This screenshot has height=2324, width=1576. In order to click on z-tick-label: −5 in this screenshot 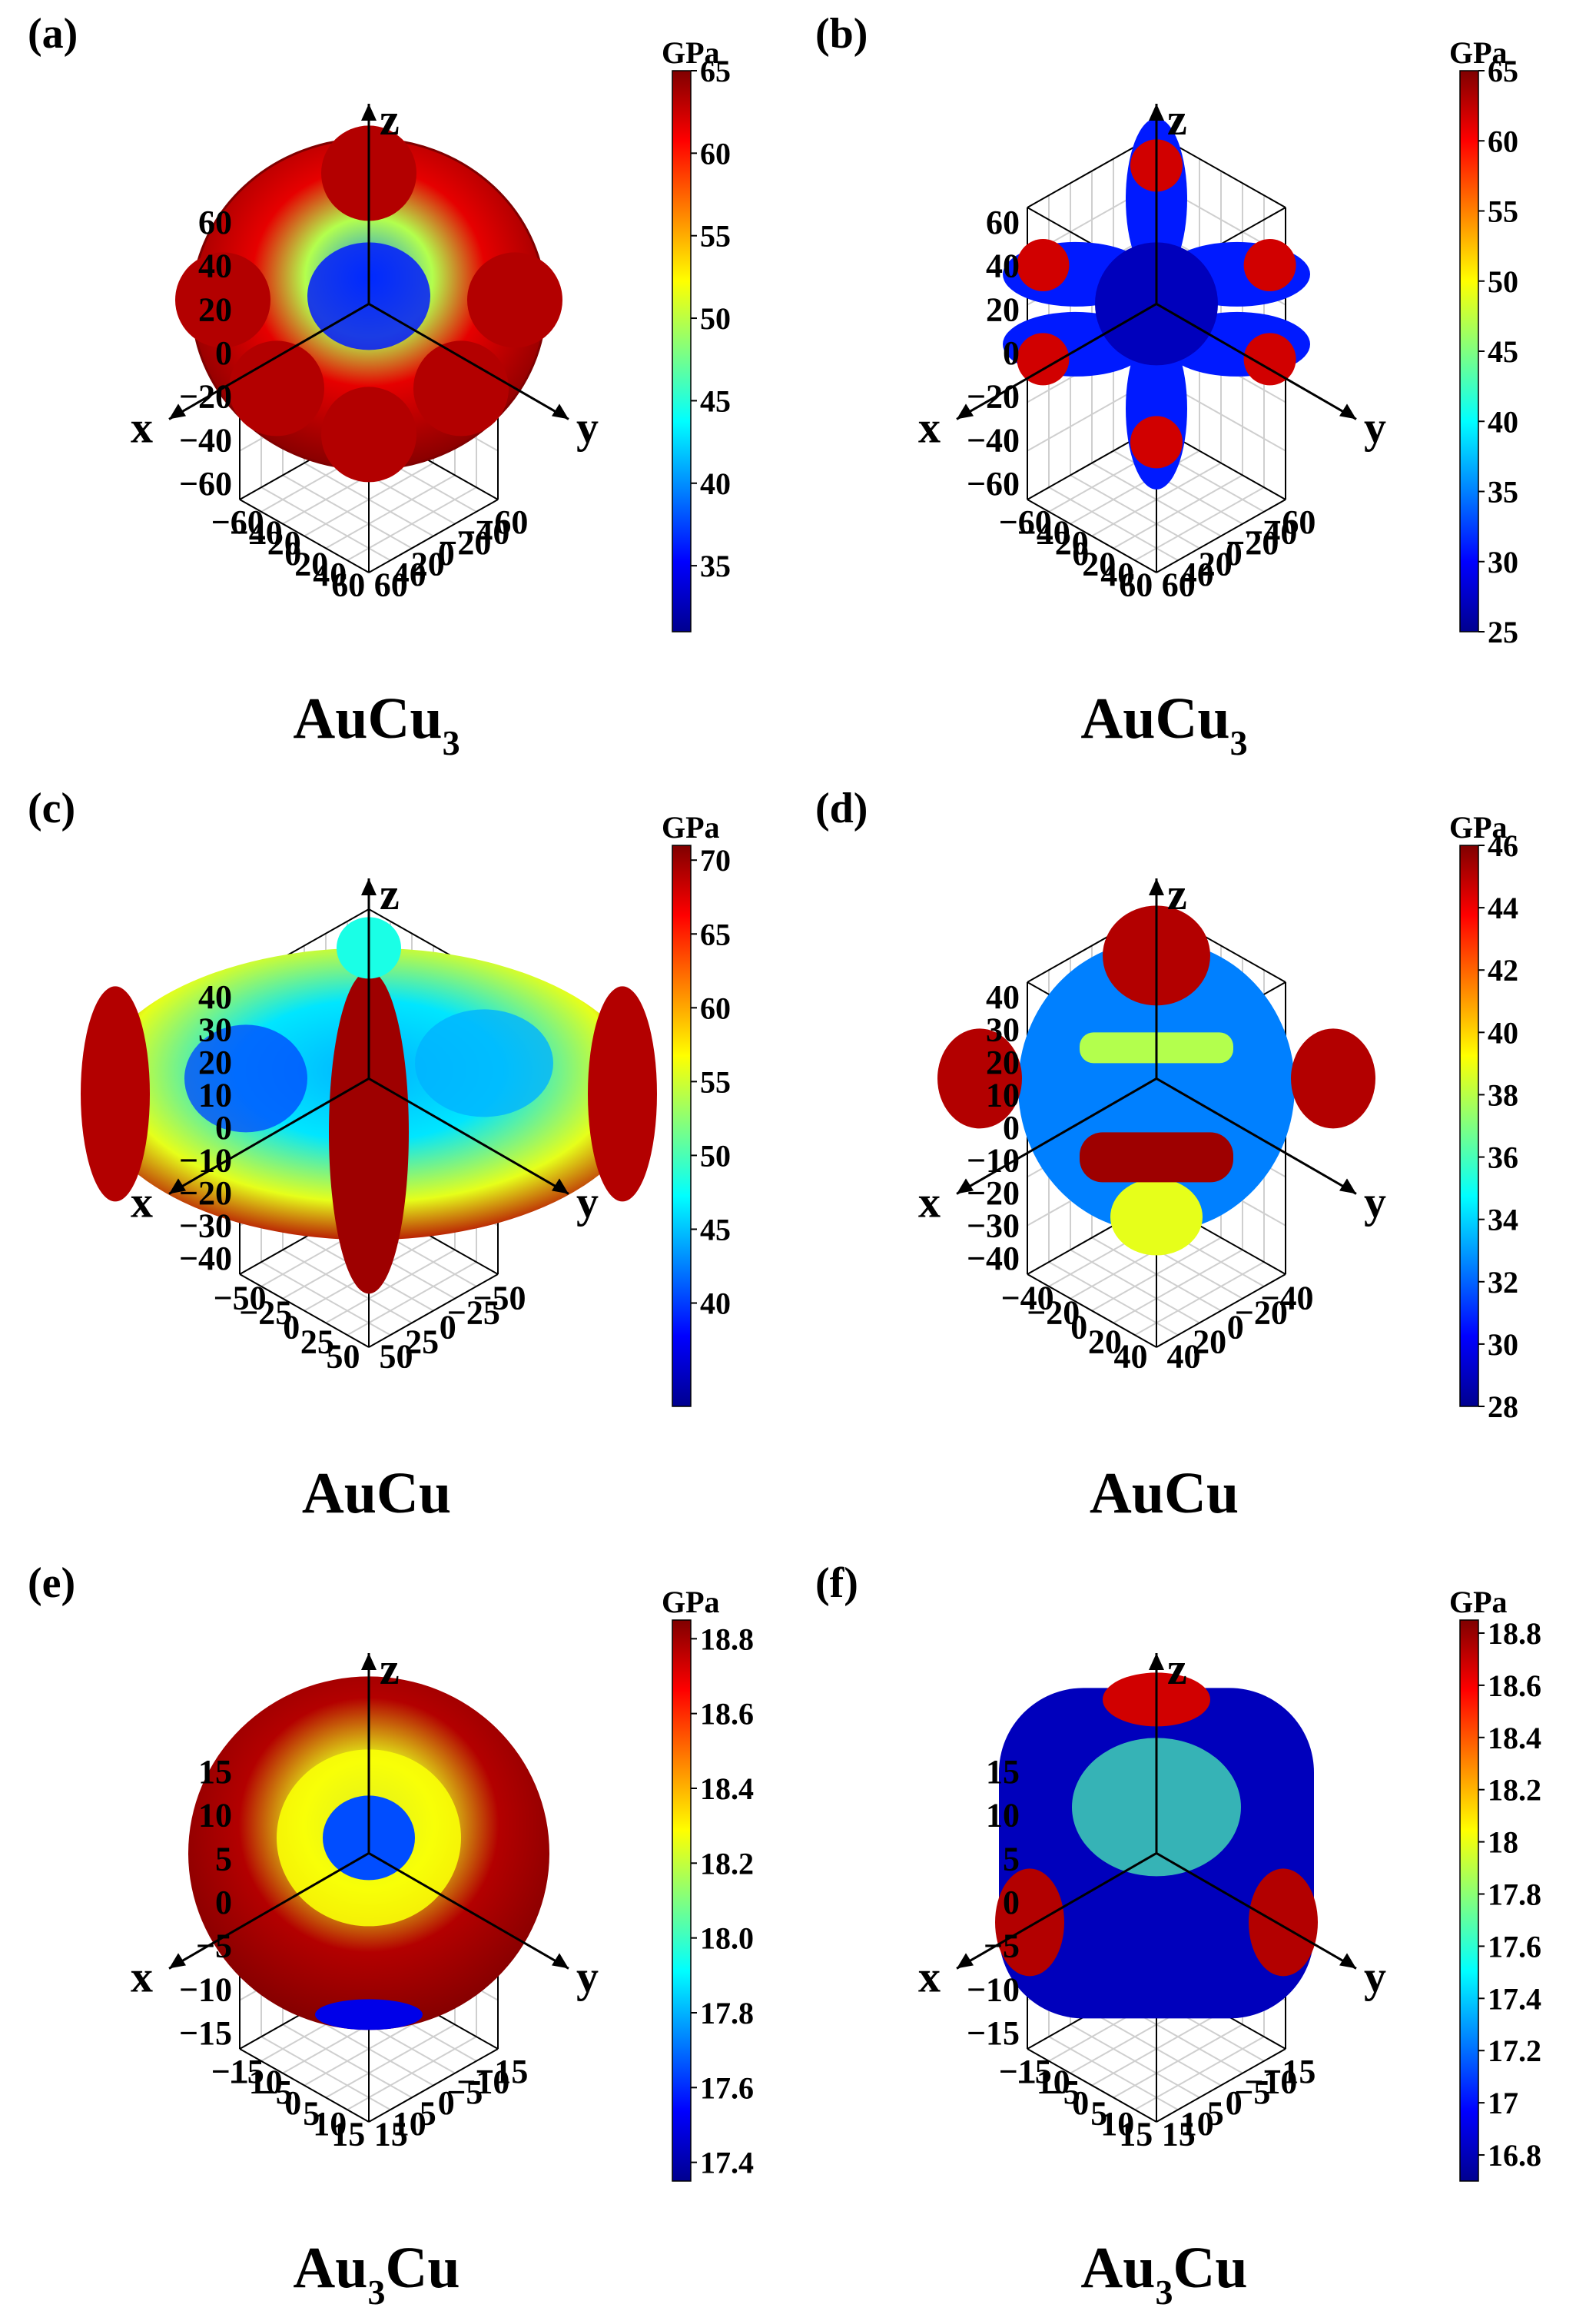, I will do `click(1002, 1946)`.